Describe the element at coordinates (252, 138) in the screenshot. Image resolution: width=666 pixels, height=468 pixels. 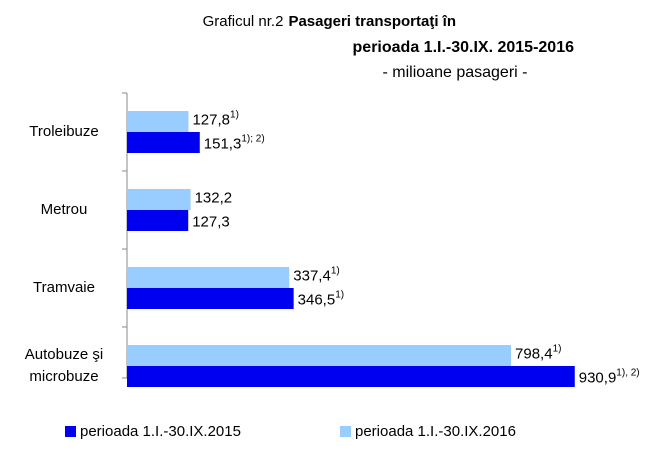
I see `value-note: 1); 2)` at that location.